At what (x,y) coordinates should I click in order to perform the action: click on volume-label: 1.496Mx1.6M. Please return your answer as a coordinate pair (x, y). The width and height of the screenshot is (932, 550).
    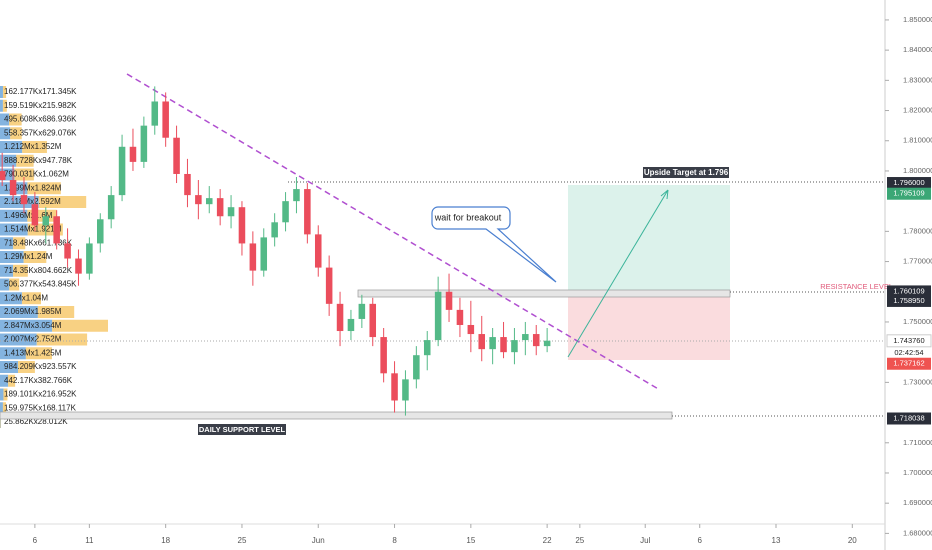
    Looking at the image, I should click on (28, 215).